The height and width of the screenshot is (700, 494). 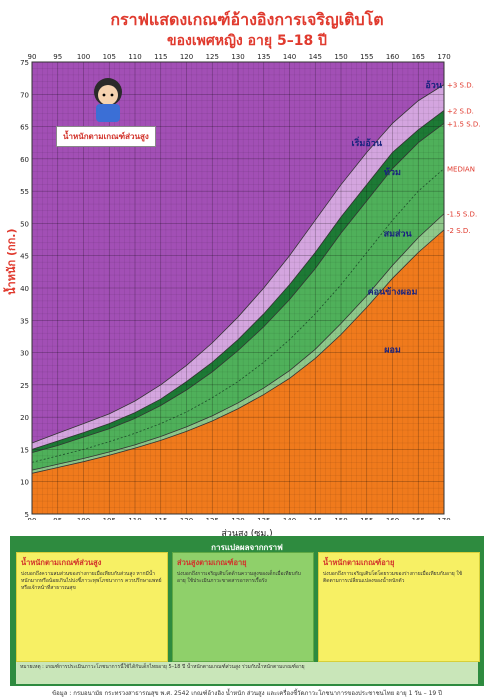 I want to click on x-tick-label: 100, so click(x=83, y=518).